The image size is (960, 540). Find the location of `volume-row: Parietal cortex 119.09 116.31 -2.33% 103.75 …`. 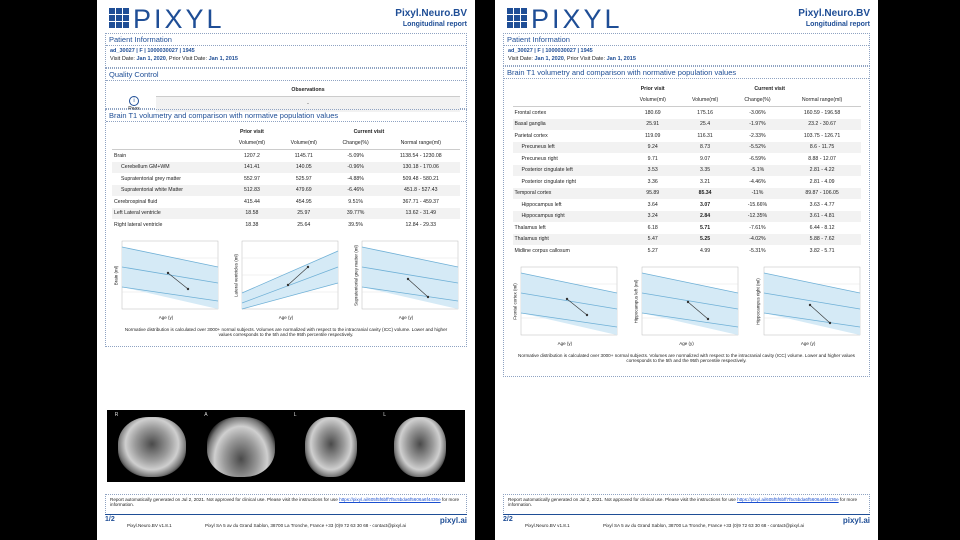

volume-row: Parietal cortex 119.09 116.31 -2.33% 103.75 … is located at coordinates (687, 136).